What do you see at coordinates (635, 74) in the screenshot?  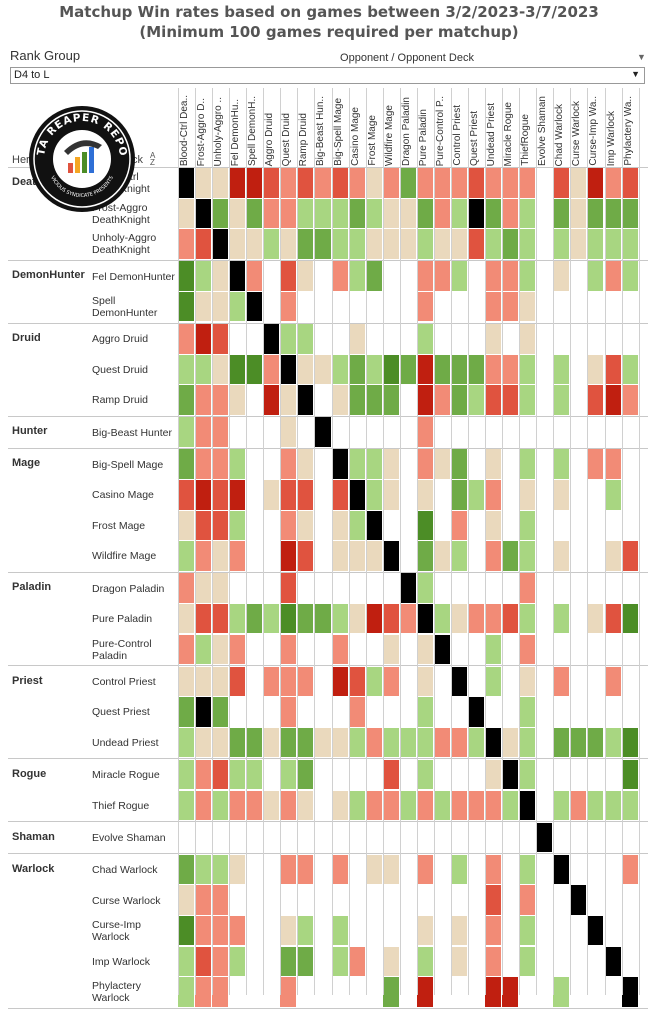 I see `chevron-down-icon: ▼` at bounding box center [635, 74].